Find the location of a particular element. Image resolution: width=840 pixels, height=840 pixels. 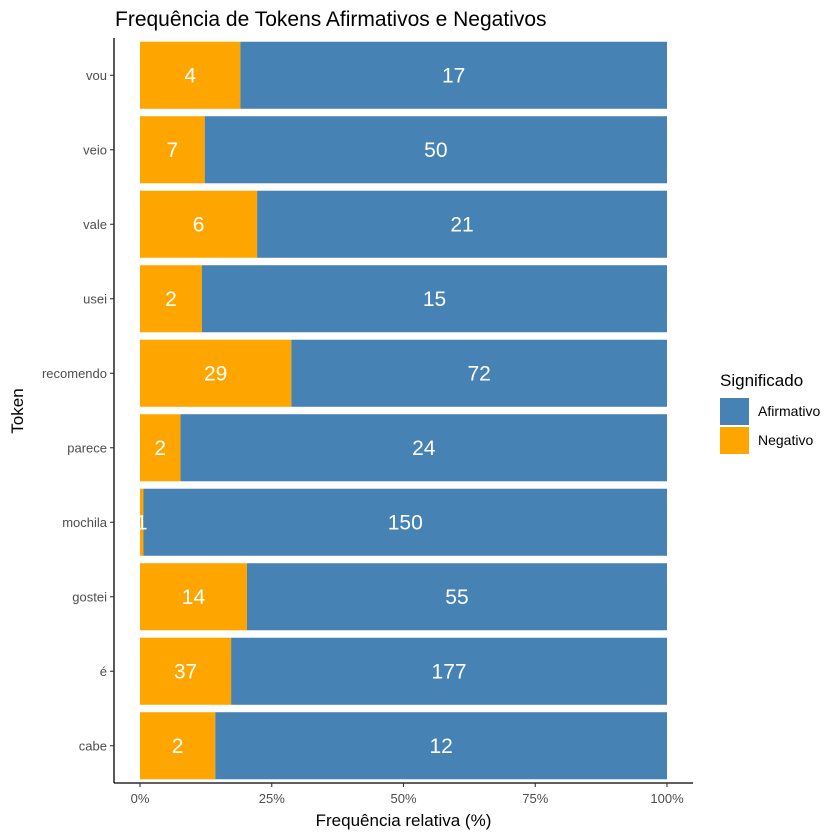

bar-negativo-gostei is located at coordinates (193, 597).